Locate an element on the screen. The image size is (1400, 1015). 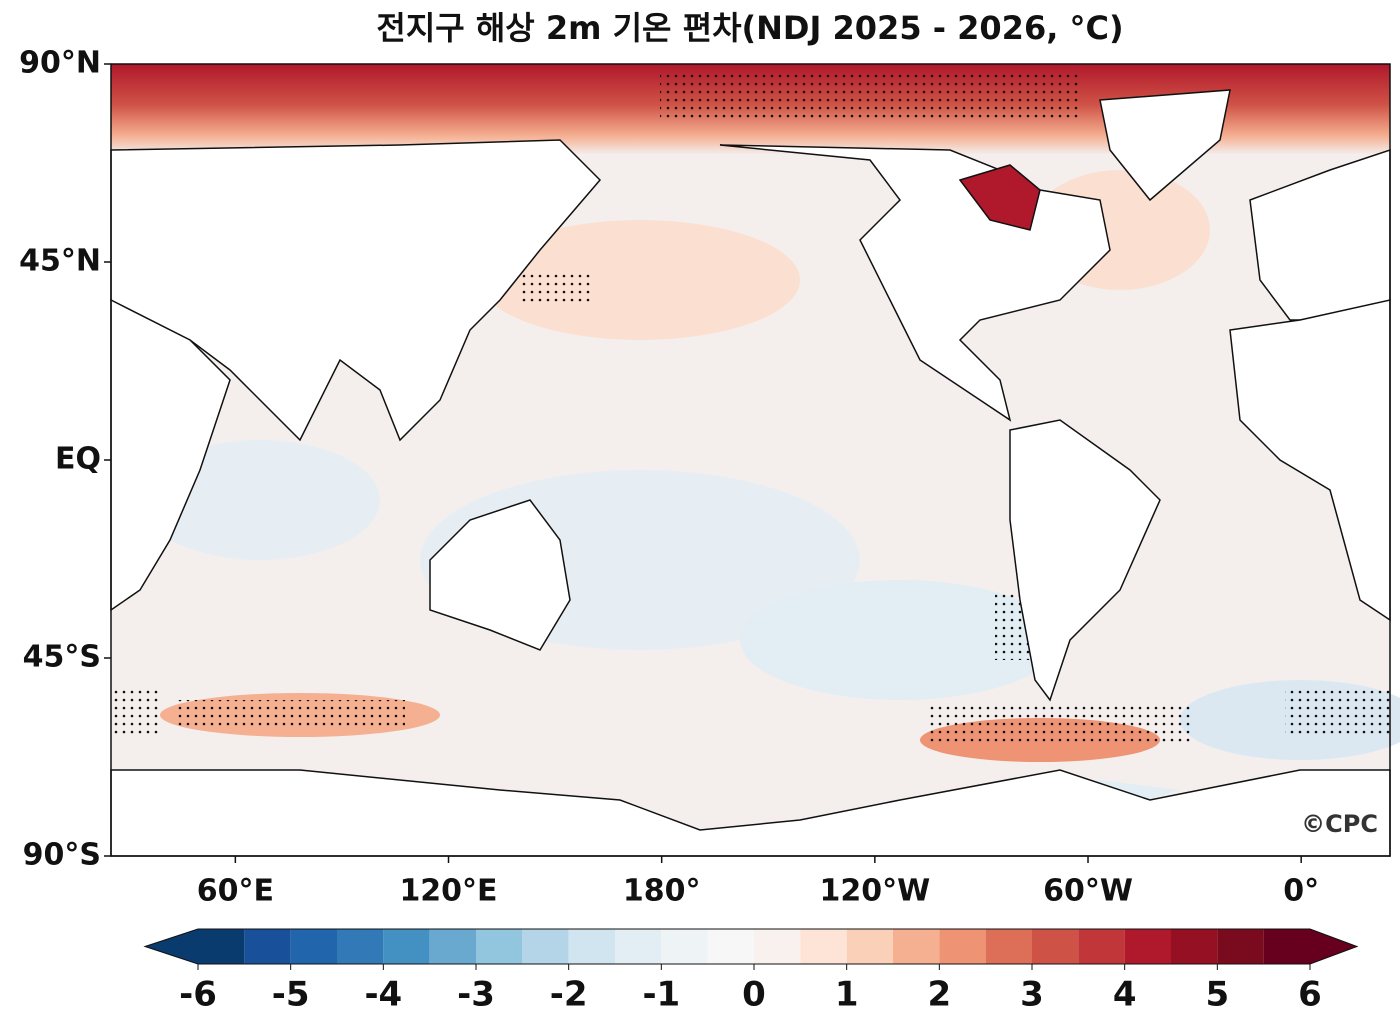
x-tick-label: 0° is located at coordinates (1301, 891).